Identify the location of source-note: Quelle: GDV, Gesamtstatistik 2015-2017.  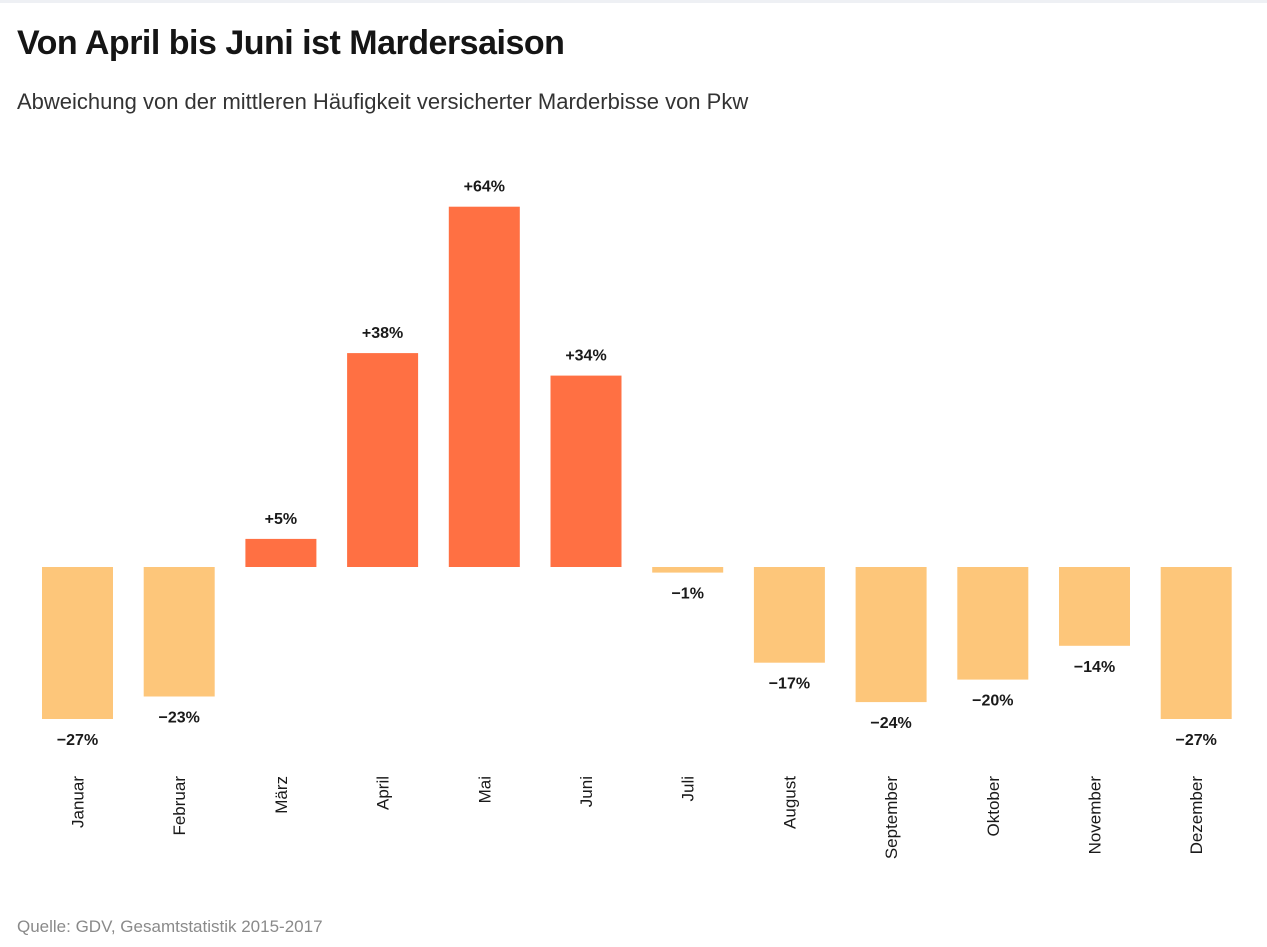
(170, 926).